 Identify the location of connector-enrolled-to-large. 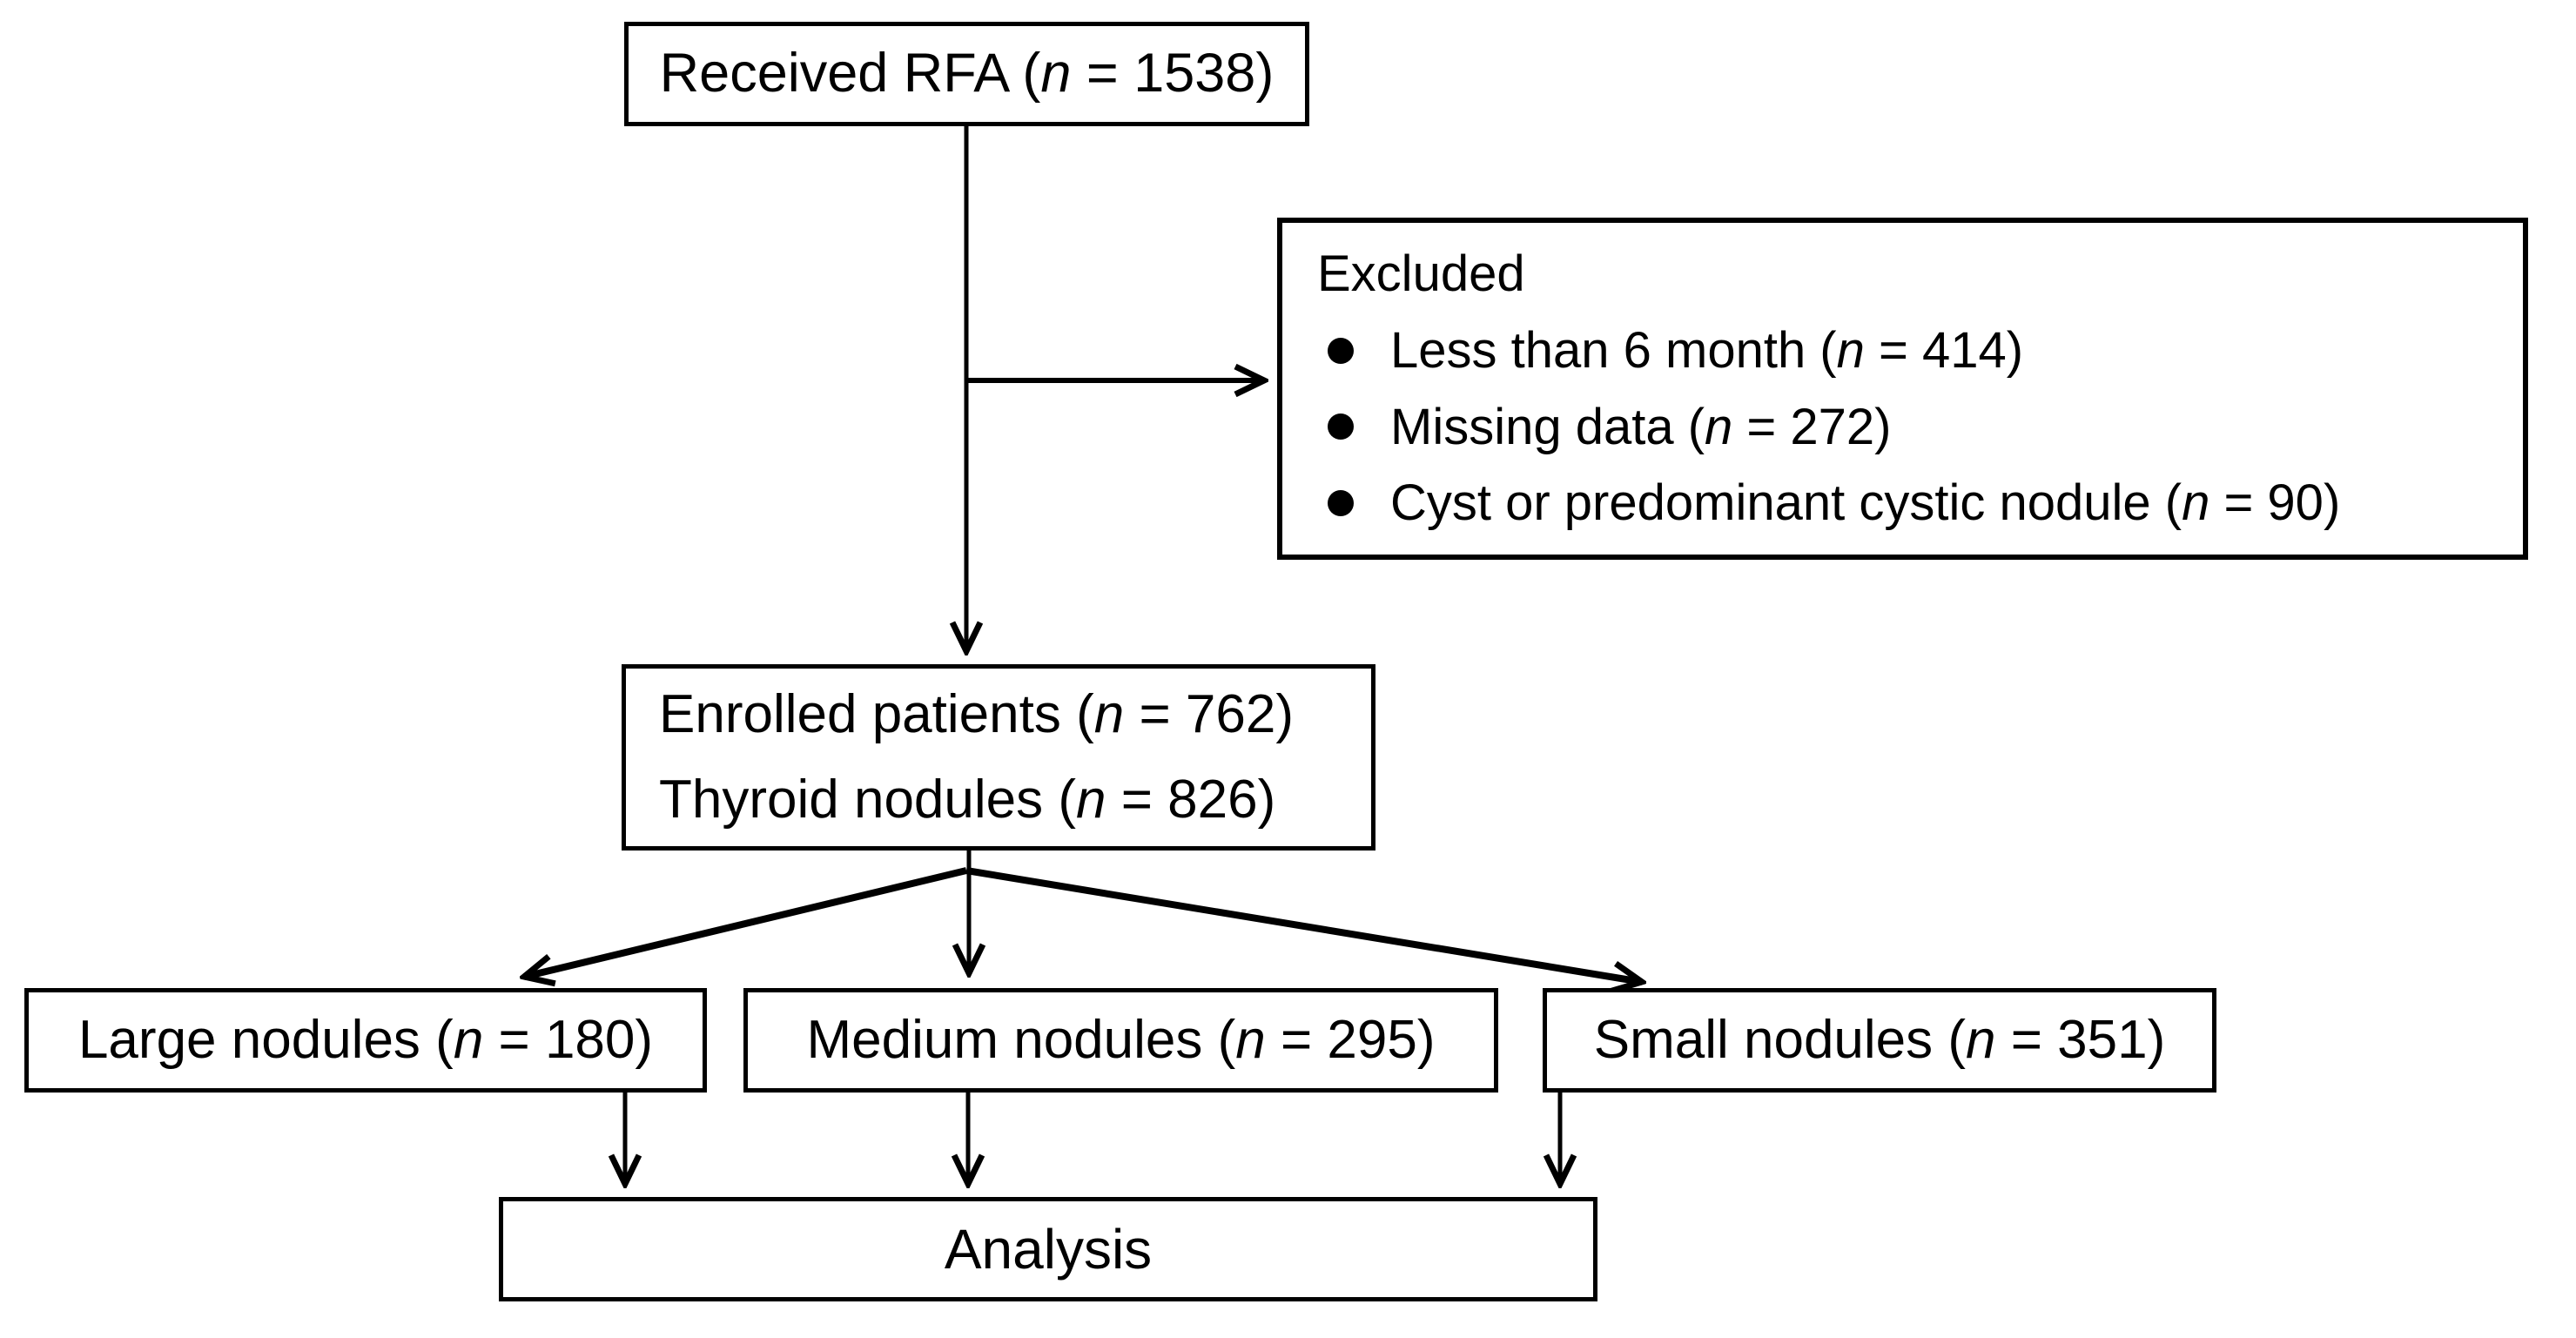
(745, 922).